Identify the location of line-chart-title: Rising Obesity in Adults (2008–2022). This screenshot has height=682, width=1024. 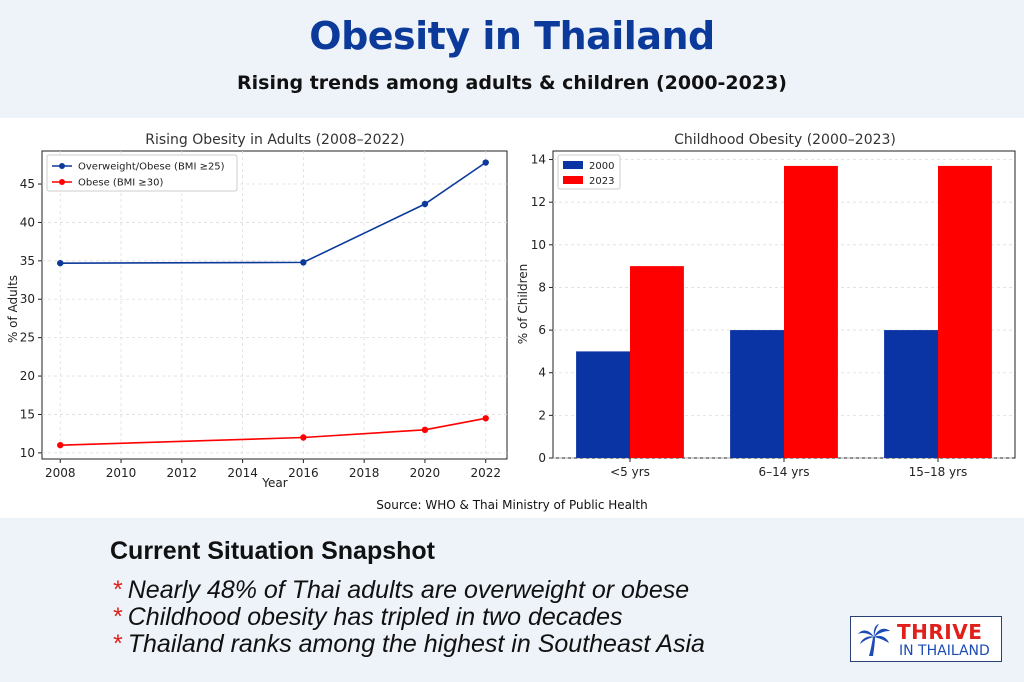
(275, 140).